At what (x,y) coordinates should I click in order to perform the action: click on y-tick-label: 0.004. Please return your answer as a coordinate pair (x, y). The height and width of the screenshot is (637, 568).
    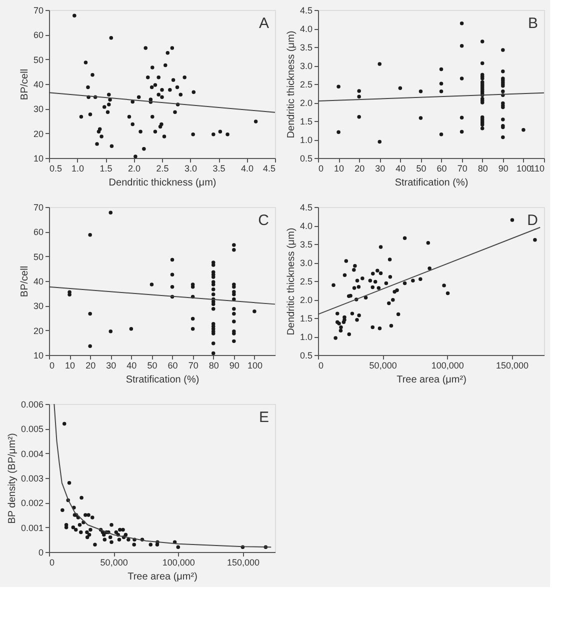
    Looking at the image, I should click on (32, 453).